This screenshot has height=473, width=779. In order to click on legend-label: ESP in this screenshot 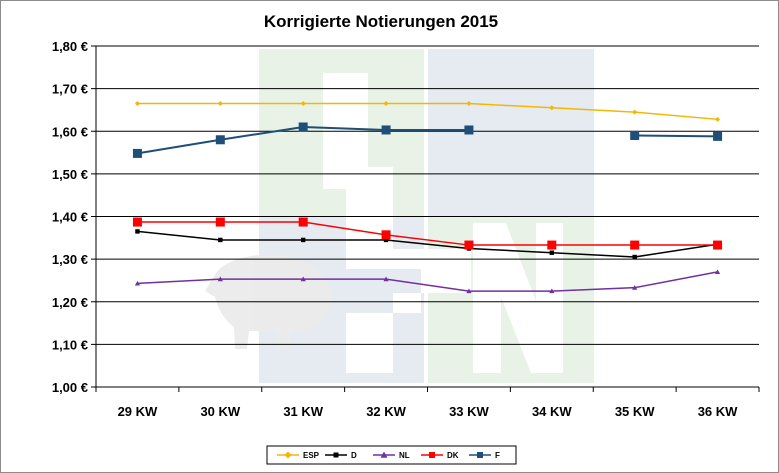, I will do `click(311, 455)`.